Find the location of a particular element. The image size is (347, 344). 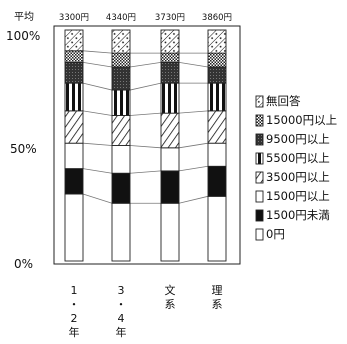

average-label: 平均 is located at coordinates (24, 17).